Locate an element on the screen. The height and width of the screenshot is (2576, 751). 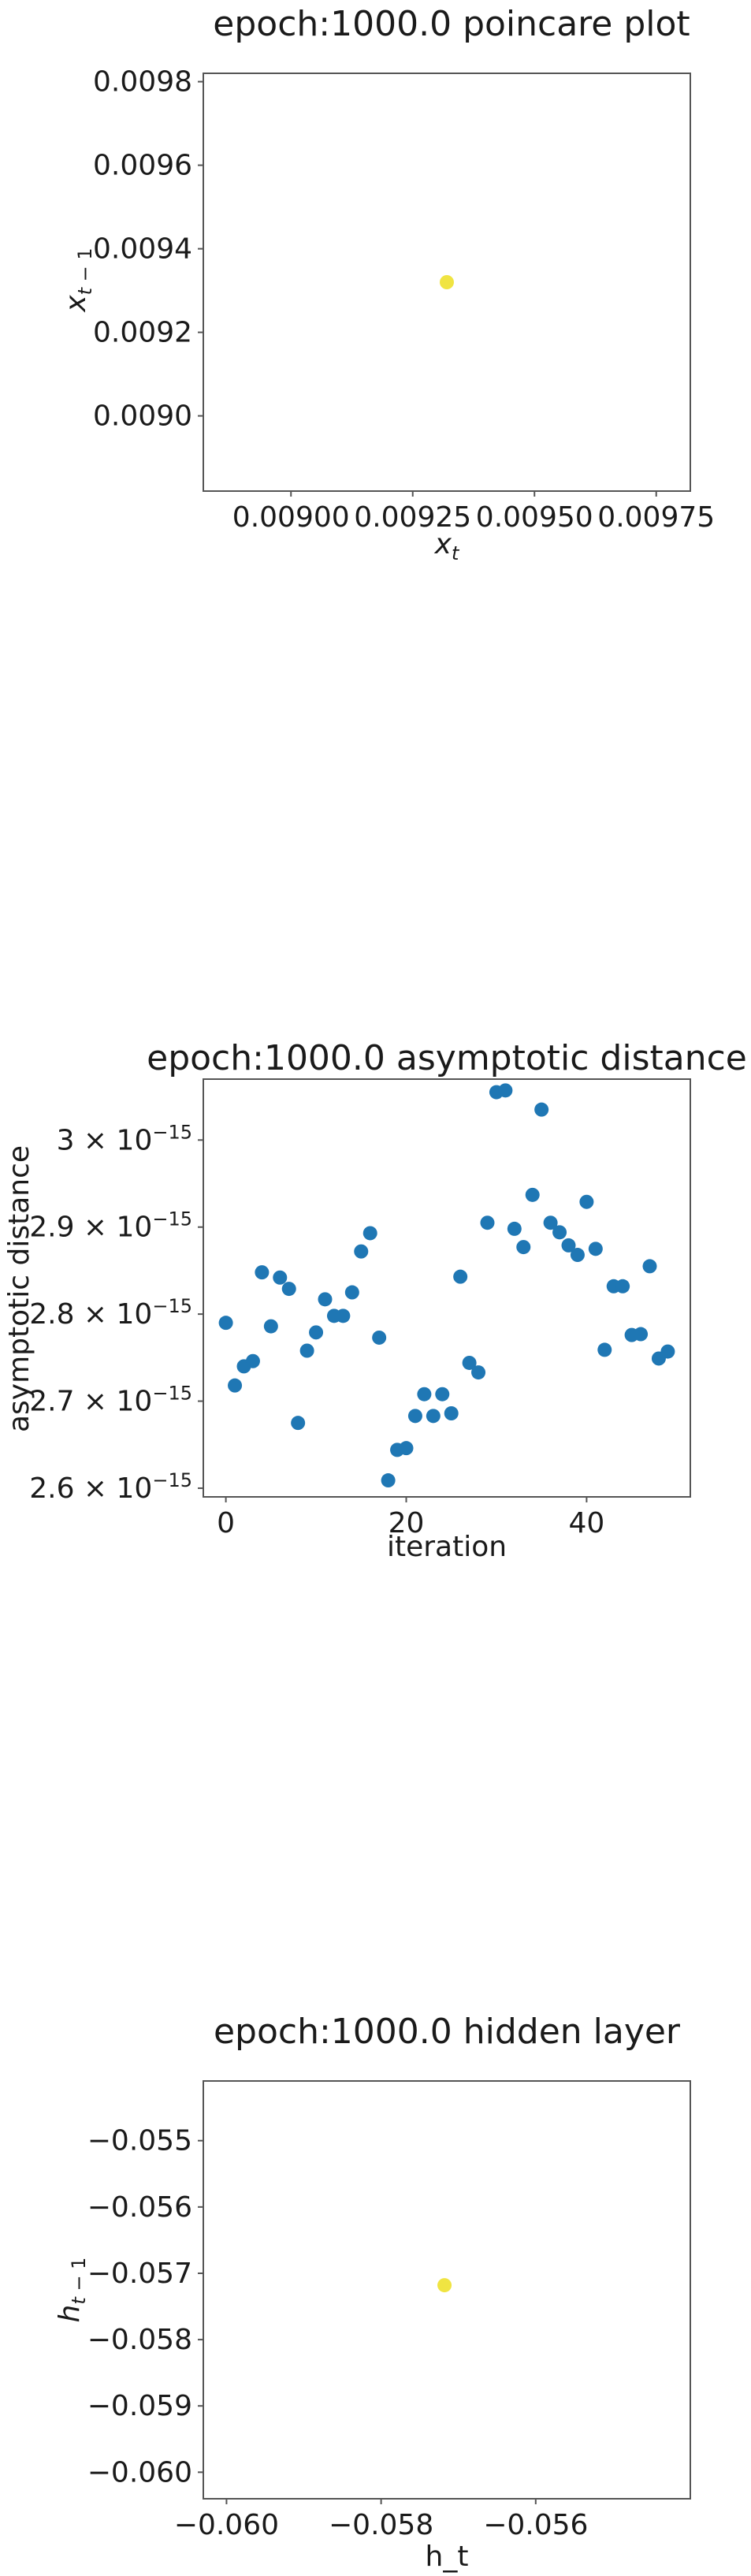
y-tick-label: −0.059 is located at coordinates (139, 2406).